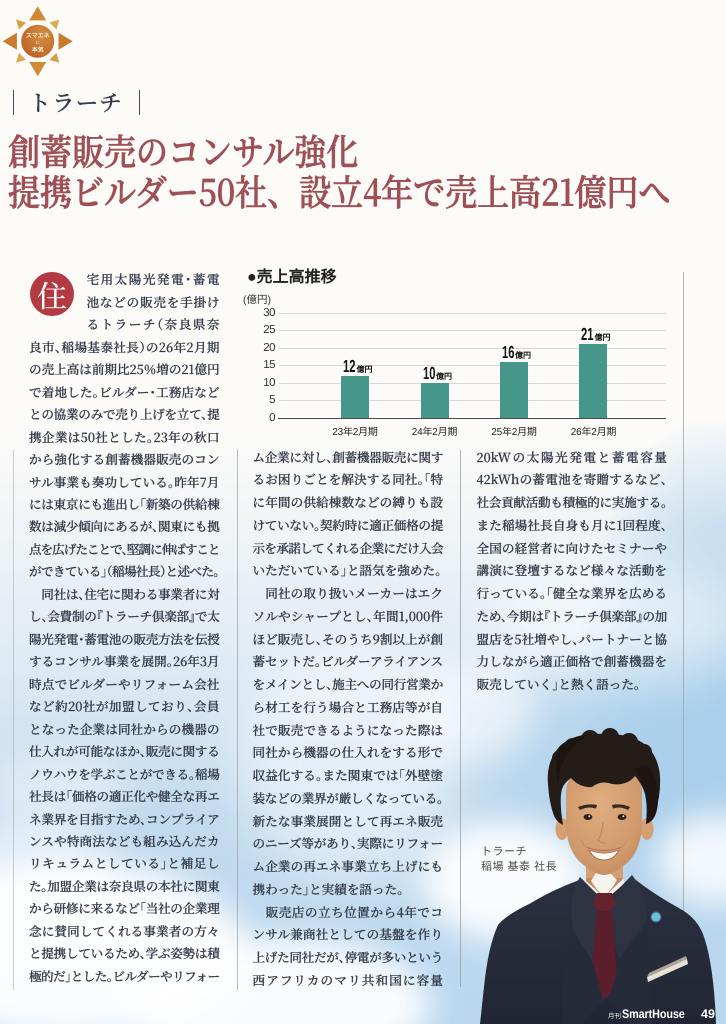 This screenshot has width=726, height=1024. What do you see at coordinates (38, 36) in the screenshot?
I see `svg-text: スマエネ` at bounding box center [38, 36].